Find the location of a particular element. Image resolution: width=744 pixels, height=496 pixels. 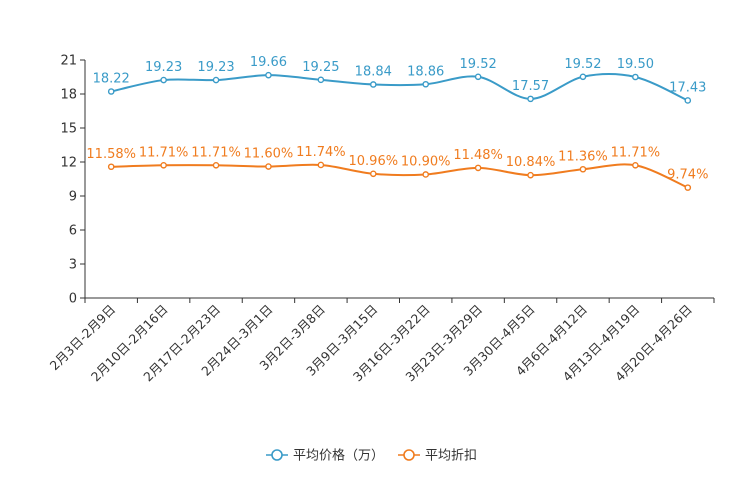

data-label: 17.43 is located at coordinates (687, 87).